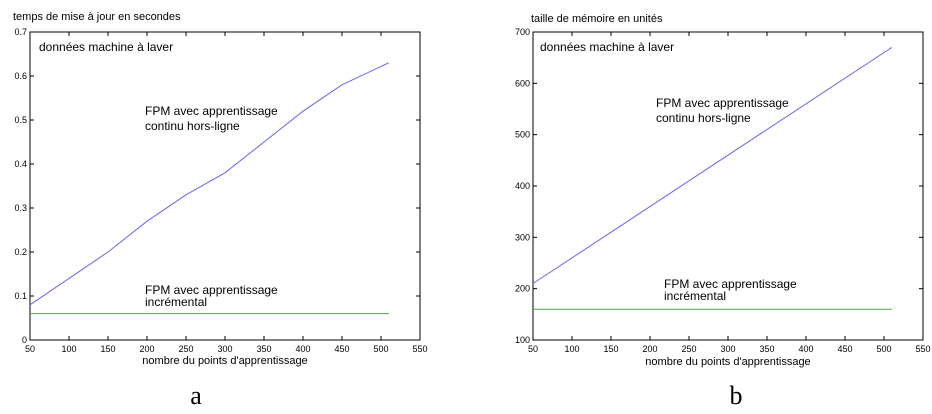 The width and height of the screenshot is (932, 414). What do you see at coordinates (522, 237) in the screenshot?
I see `y-tick-label: 300` at bounding box center [522, 237].